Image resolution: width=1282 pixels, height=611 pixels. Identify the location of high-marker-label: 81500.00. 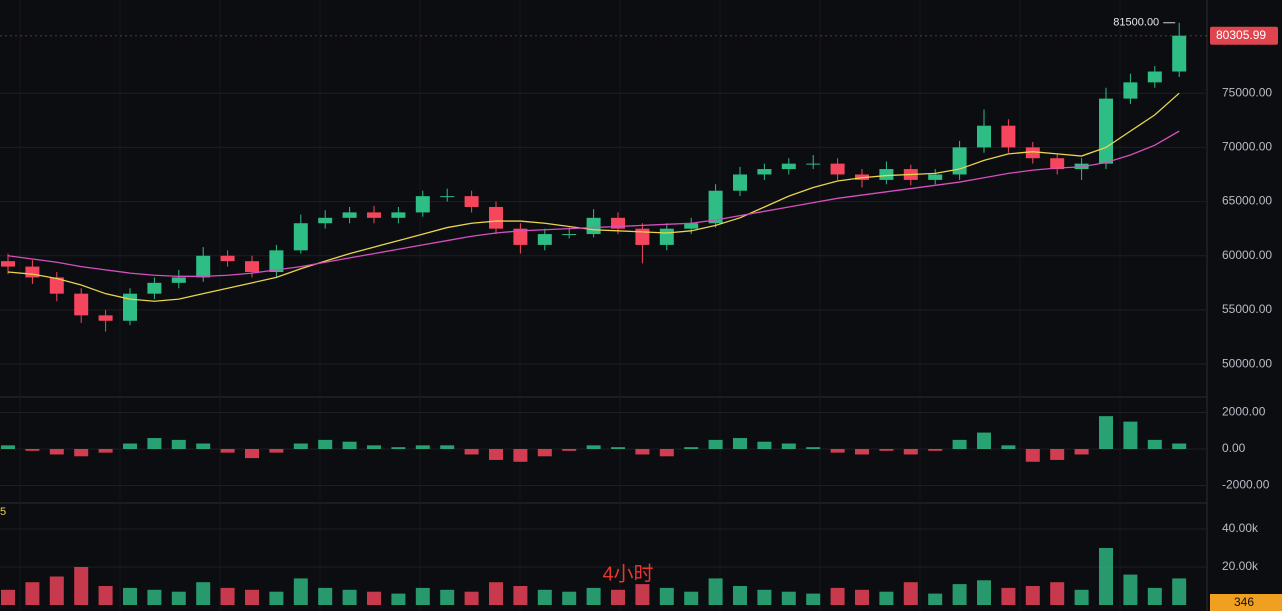
(1136, 23).